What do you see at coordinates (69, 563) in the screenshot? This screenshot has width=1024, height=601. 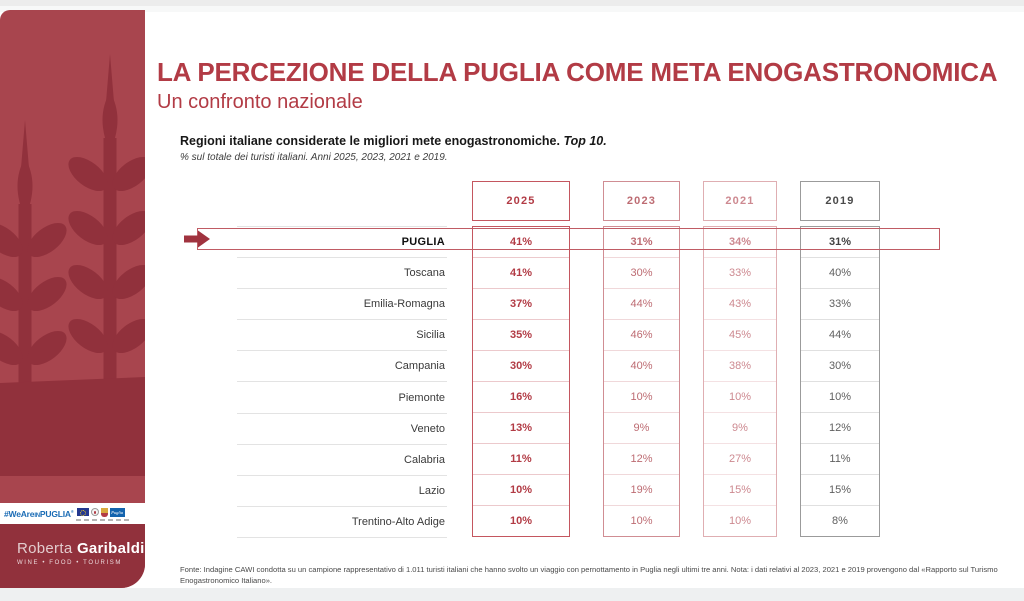 I see `brand-tagline: WINE • FOOD • TOURISM` at bounding box center [69, 563].